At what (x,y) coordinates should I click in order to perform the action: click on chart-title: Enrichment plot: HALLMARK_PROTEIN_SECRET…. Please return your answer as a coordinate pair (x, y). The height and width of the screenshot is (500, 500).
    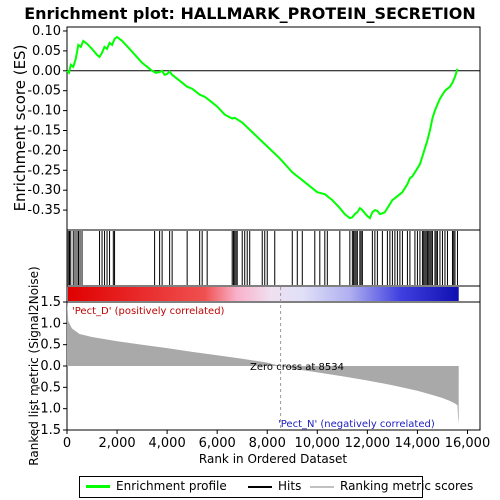
    Looking at the image, I should click on (250, 13).